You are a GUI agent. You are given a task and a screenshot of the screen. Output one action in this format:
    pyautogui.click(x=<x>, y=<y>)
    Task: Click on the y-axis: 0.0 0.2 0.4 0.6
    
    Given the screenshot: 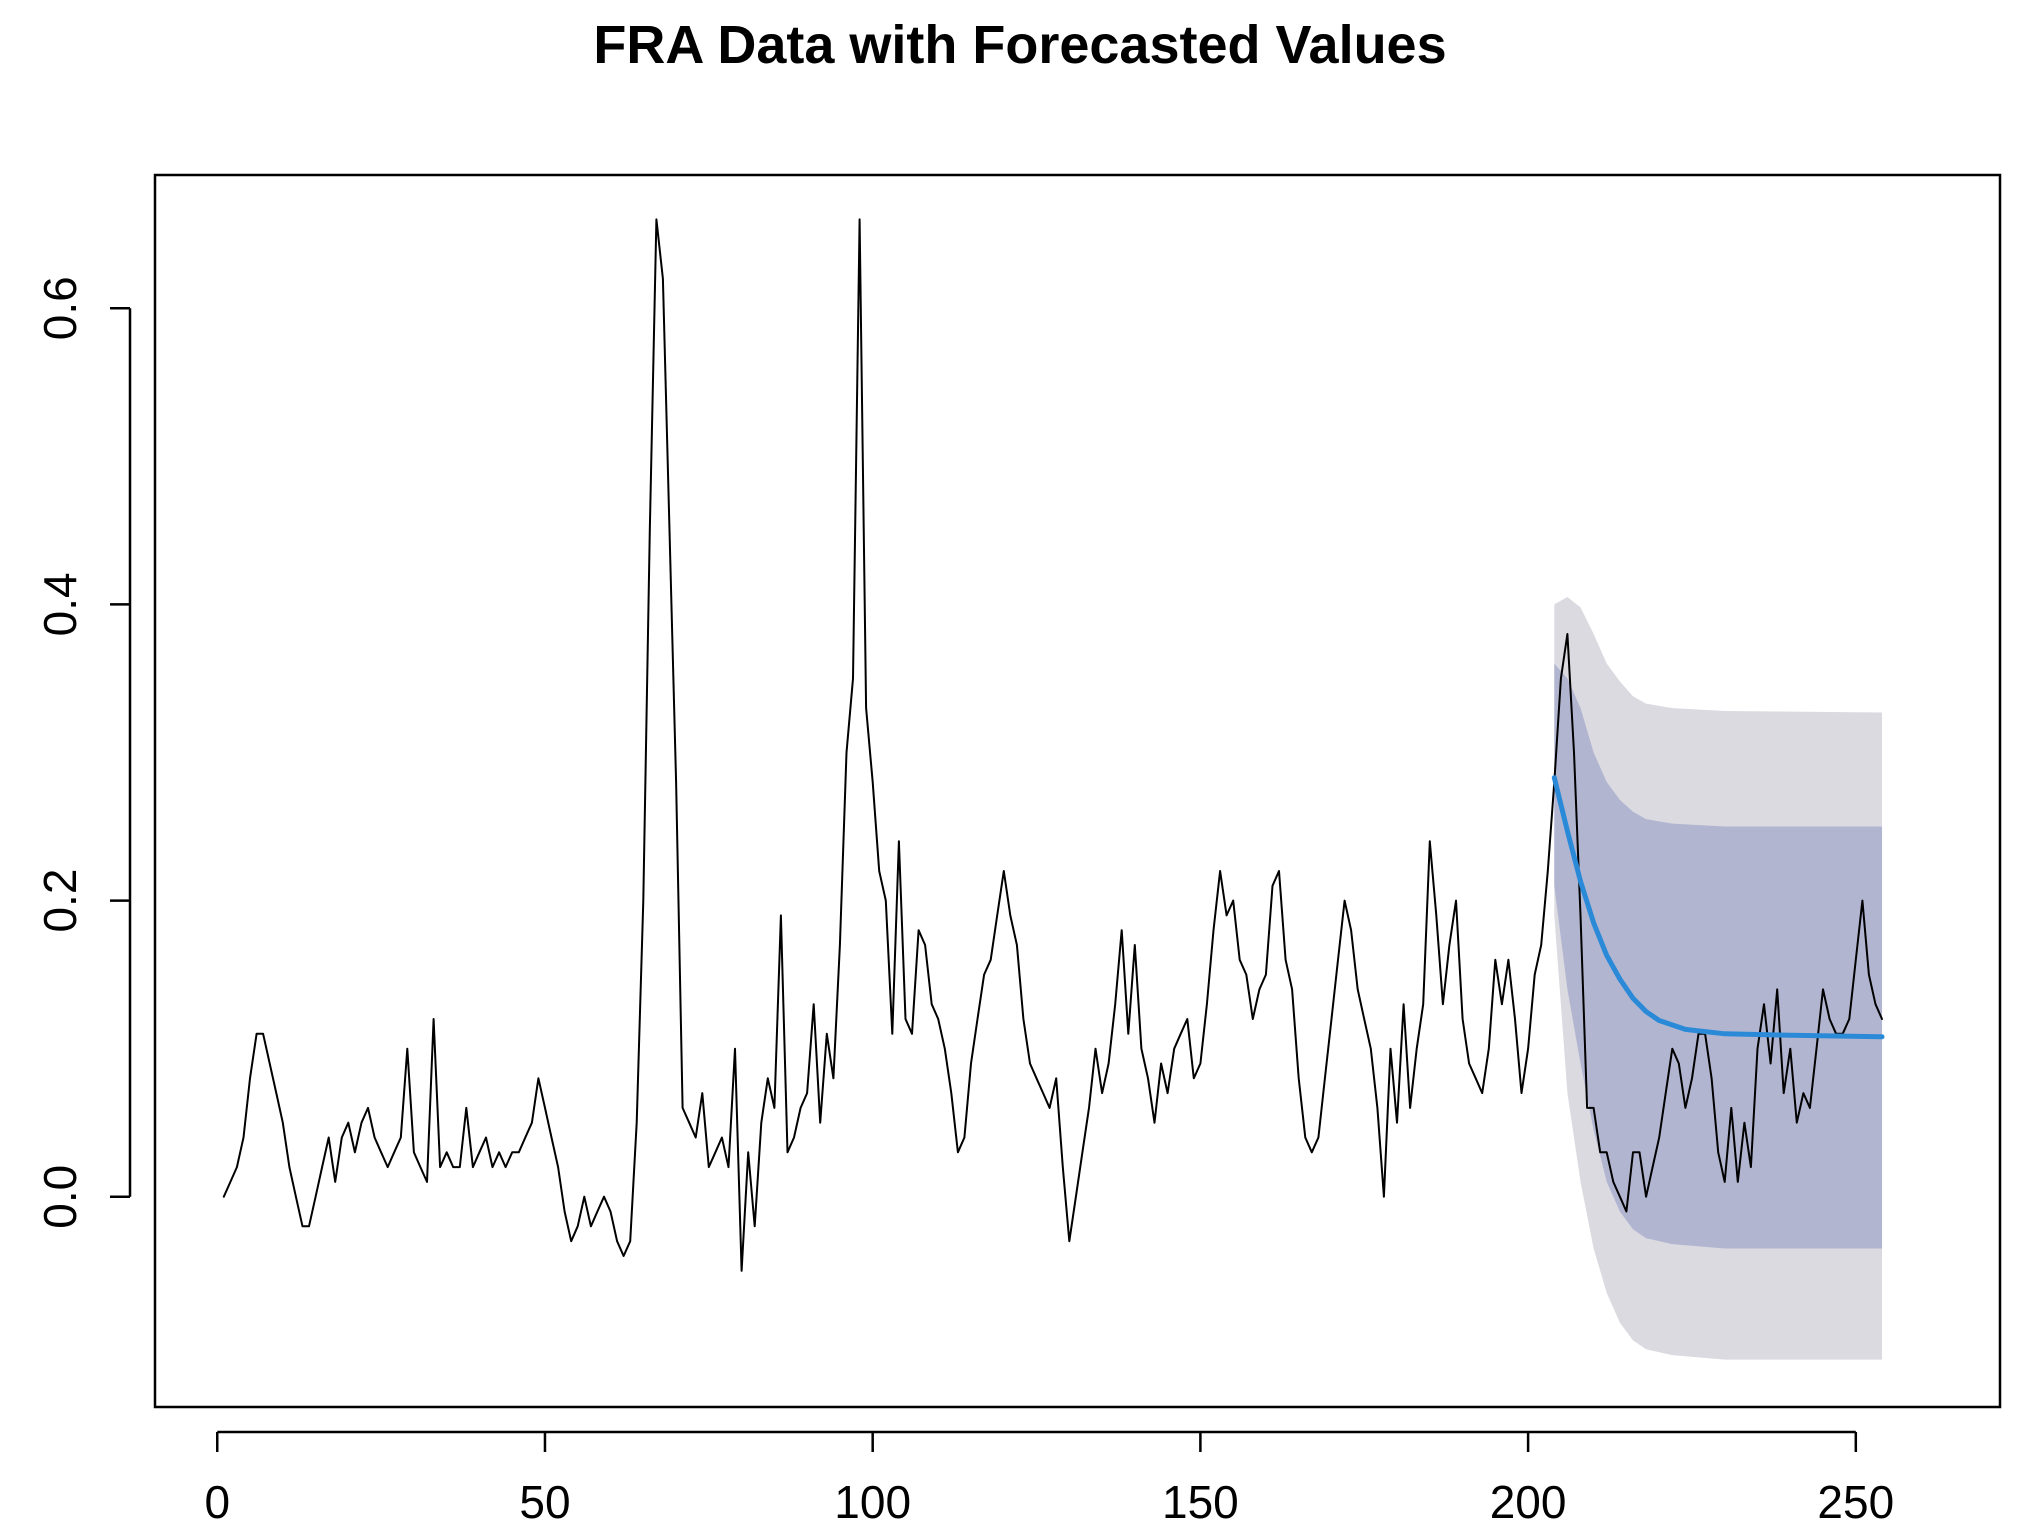 What is the action you would take?
    pyautogui.click(x=83, y=752)
    